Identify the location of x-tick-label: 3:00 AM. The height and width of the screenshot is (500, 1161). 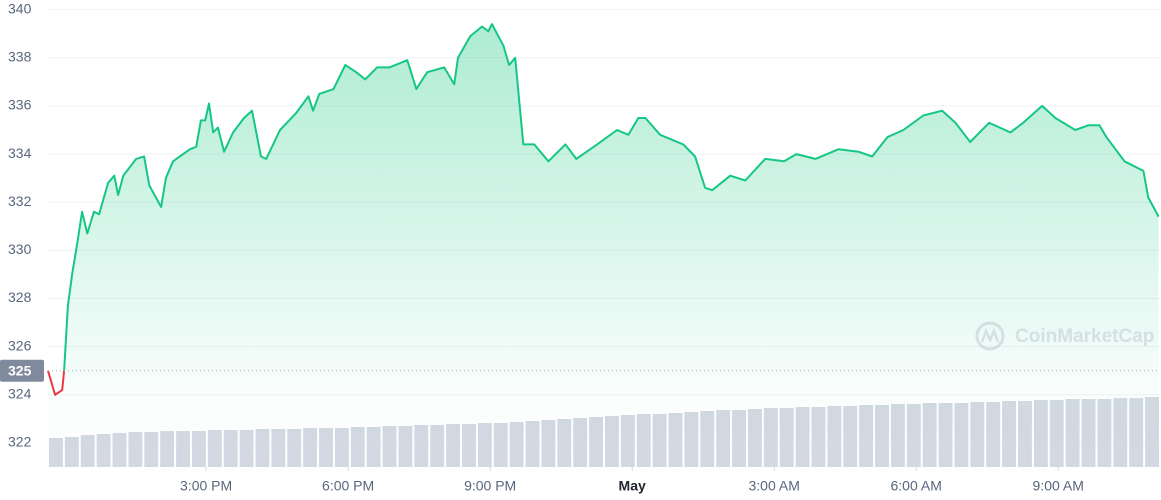
(773, 486).